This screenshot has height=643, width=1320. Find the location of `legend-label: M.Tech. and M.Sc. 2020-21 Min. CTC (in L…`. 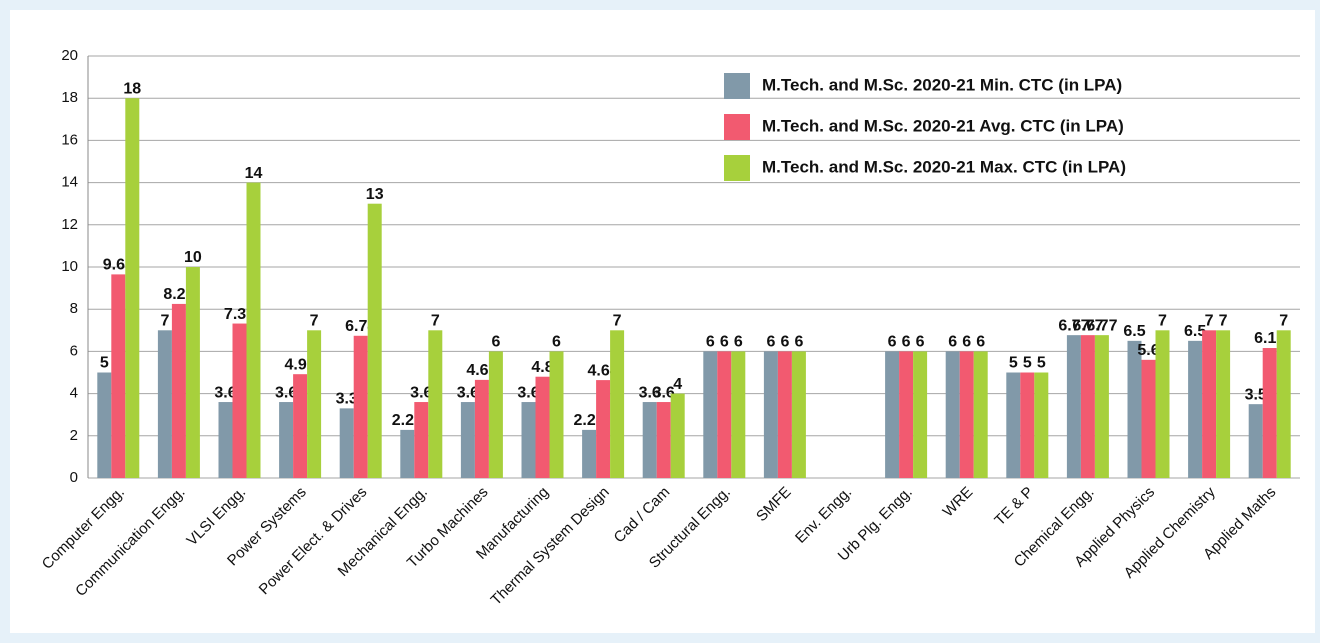

legend-label: M.Tech. and M.Sc. 2020-21 Min. CTC (in L… is located at coordinates (942, 84).